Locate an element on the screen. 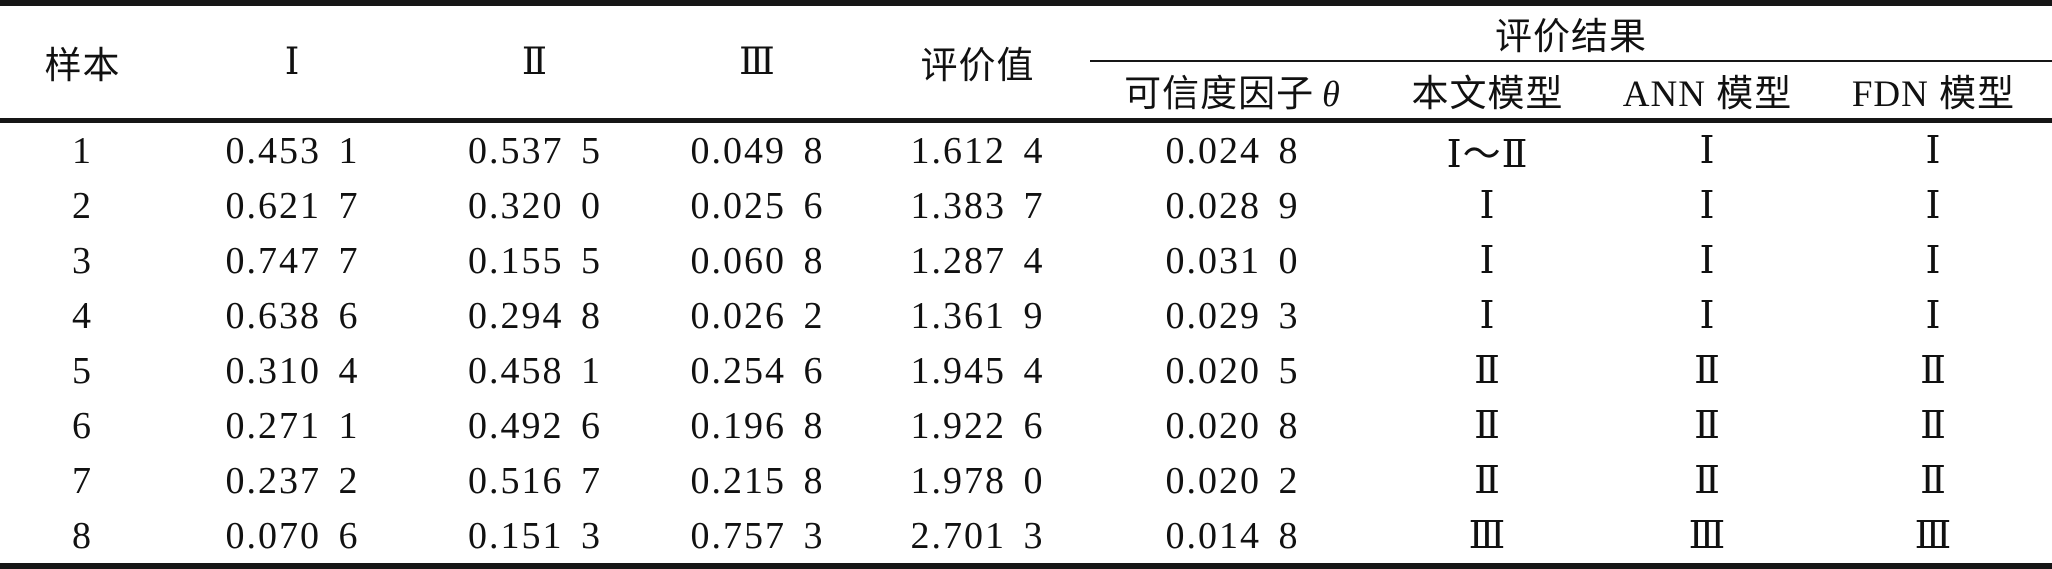  cell-weight-1: 0.453 1 is located at coordinates (292, 150).